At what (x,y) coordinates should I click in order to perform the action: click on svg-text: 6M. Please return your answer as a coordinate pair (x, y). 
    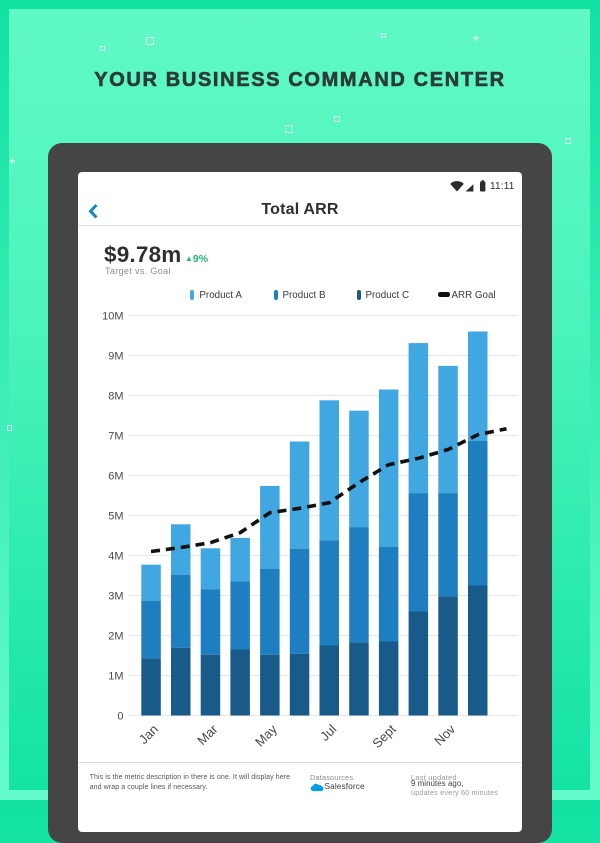
    Looking at the image, I should click on (115, 477).